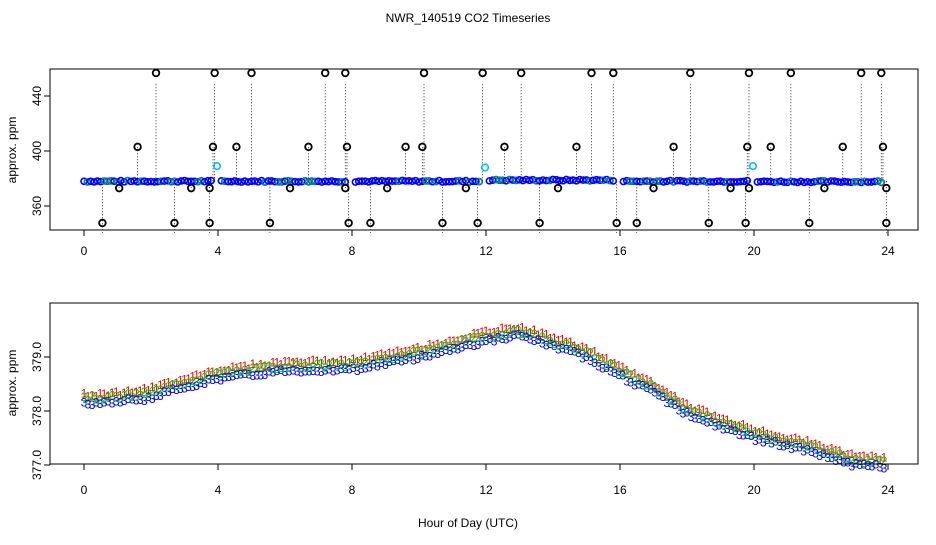  What do you see at coordinates (620, 251) in the screenshot?
I see `top-x-tick-label: 16` at bounding box center [620, 251].